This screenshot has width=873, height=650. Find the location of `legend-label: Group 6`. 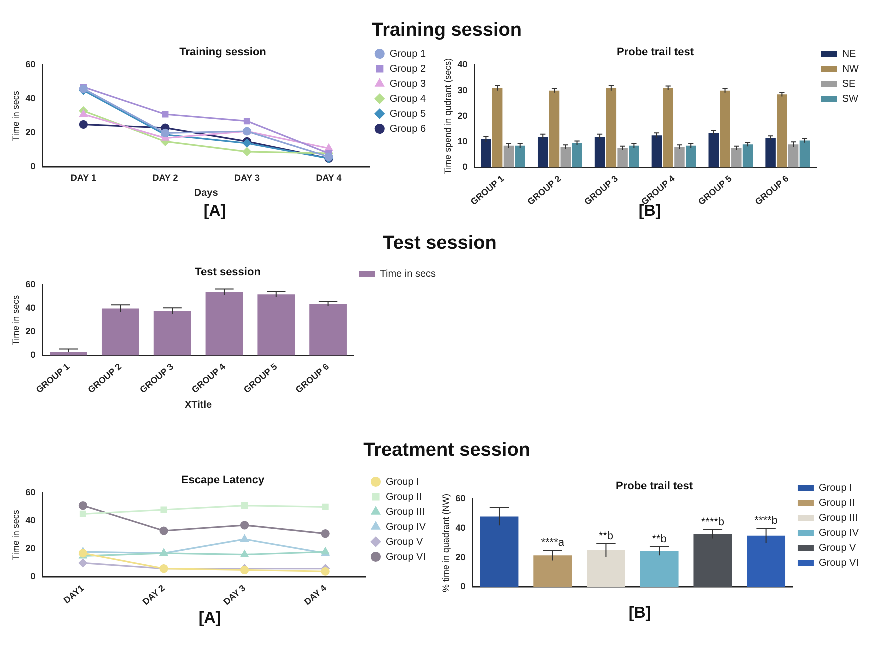

legend-label: Group 6 is located at coordinates (408, 129).